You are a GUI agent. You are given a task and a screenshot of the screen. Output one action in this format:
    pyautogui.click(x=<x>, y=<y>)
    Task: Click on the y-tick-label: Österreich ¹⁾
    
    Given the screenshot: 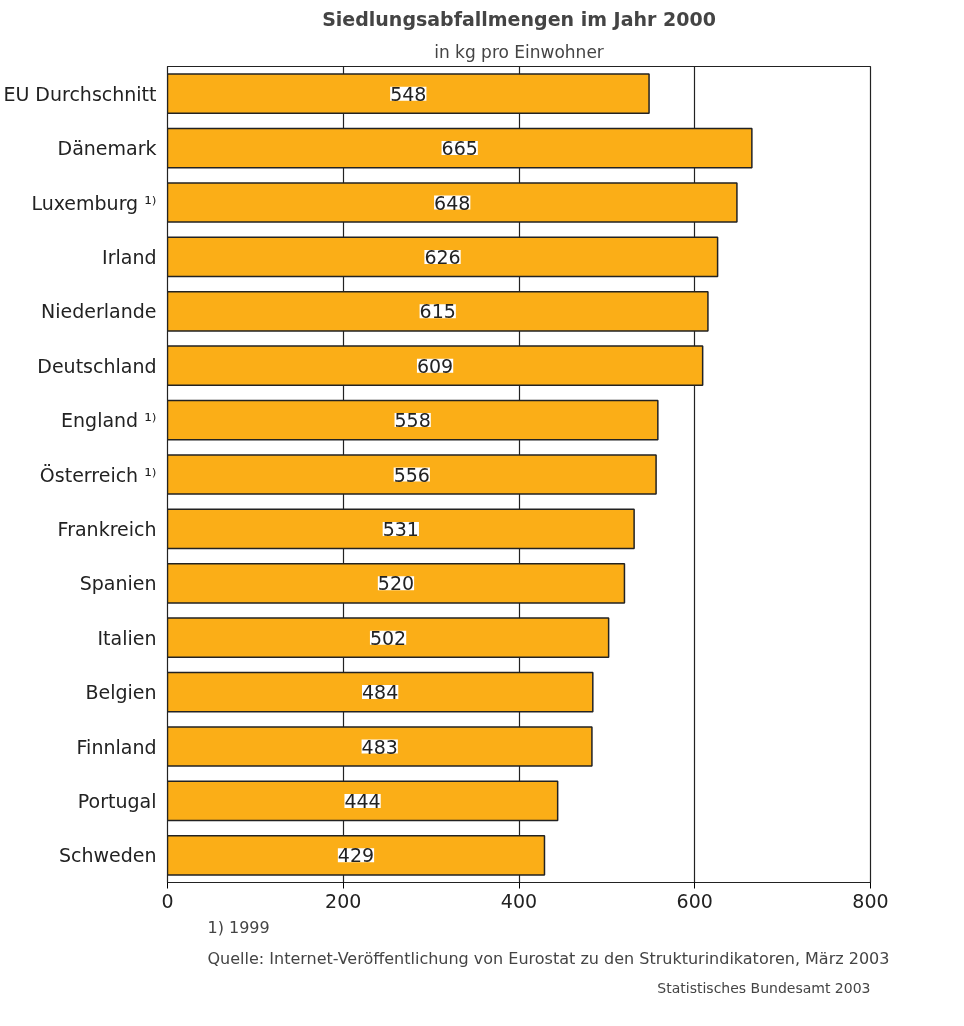 What is the action you would take?
    pyautogui.click(x=98, y=474)
    